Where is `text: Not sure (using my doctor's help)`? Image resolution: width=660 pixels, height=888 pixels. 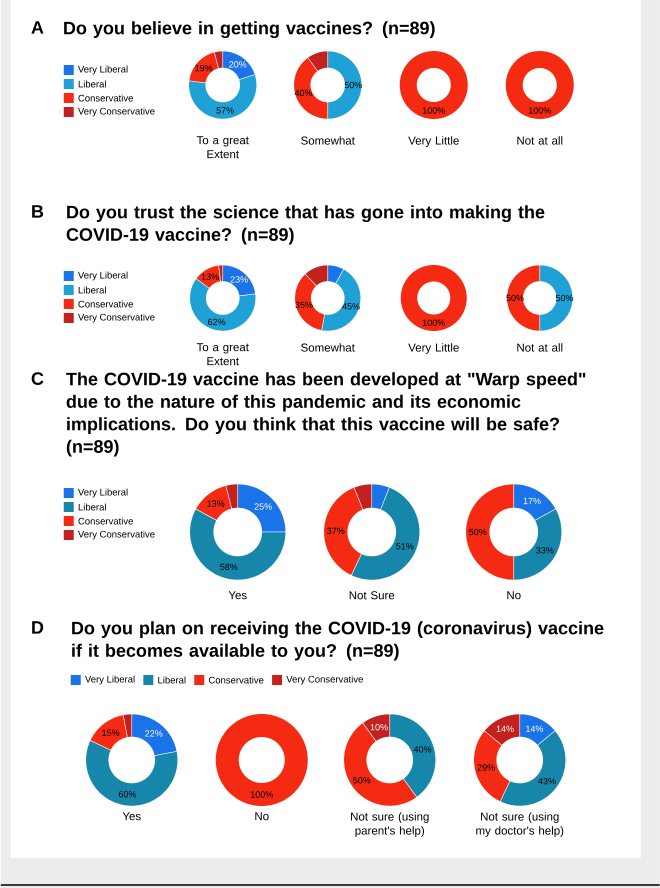
text: Not sure (using my doctor's help) is located at coordinates (520, 824).